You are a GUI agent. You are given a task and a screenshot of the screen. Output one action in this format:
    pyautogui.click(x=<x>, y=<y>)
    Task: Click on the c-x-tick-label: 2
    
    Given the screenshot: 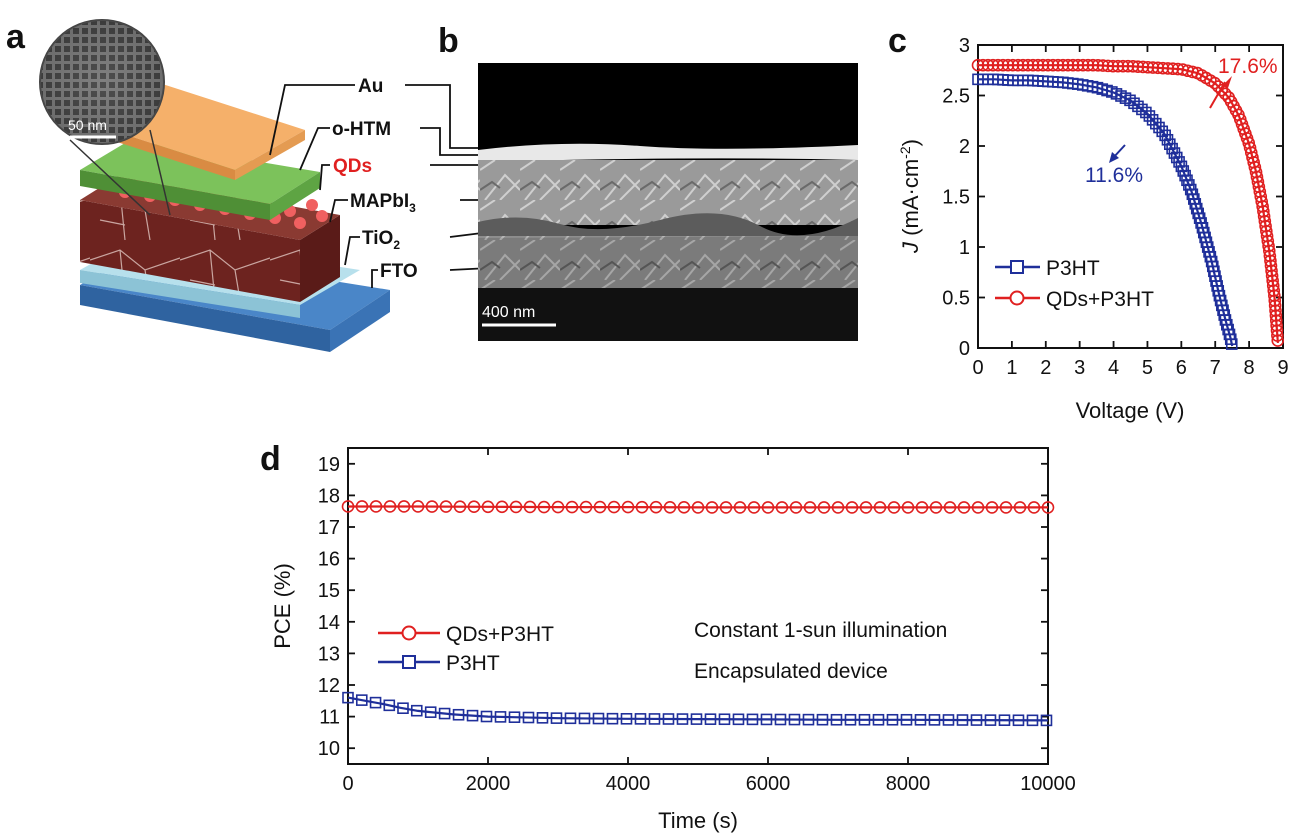 What is the action you would take?
    pyautogui.click(x=1045, y=368)
    